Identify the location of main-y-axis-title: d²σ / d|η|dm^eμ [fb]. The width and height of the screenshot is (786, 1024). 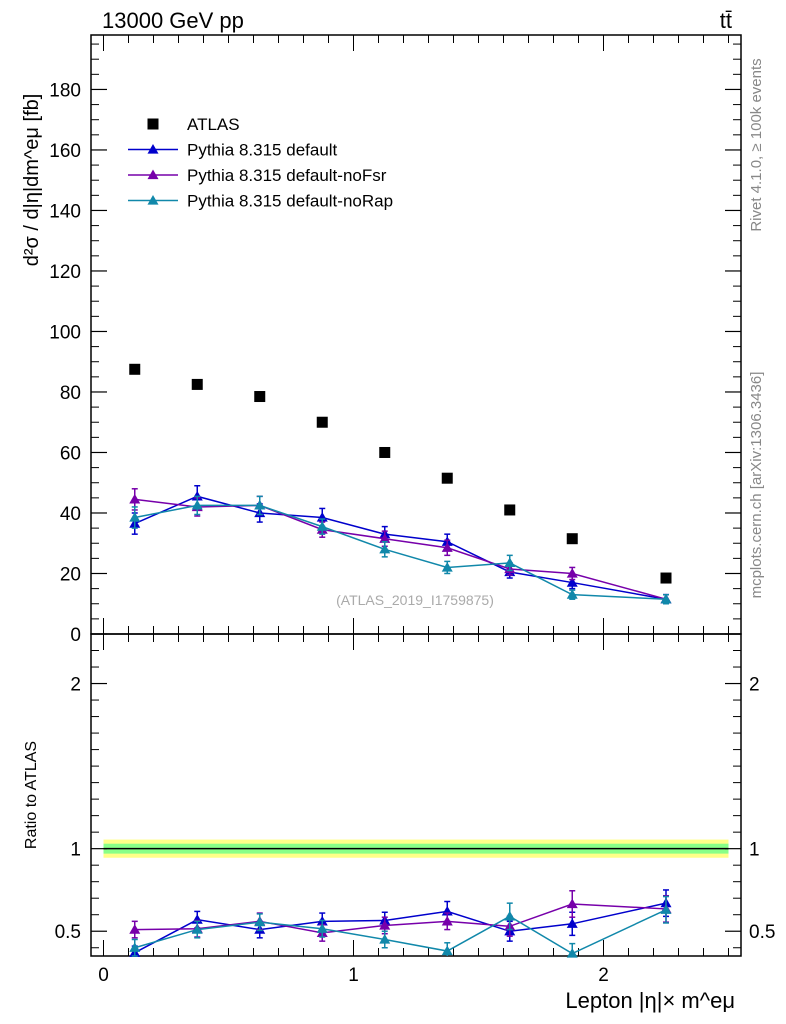
(32, 180).